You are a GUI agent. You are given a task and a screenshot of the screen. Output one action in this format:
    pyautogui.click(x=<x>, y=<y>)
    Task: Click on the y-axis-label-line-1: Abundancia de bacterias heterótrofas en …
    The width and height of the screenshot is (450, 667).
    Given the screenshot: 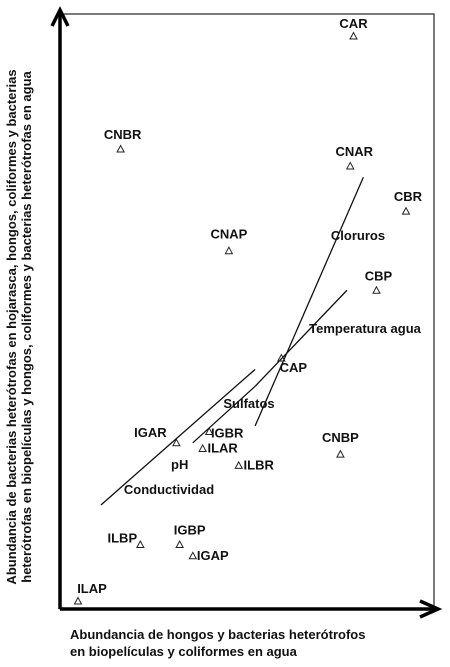 What is the action you would take?
    pyautogui.click(x=11, y=327)
    